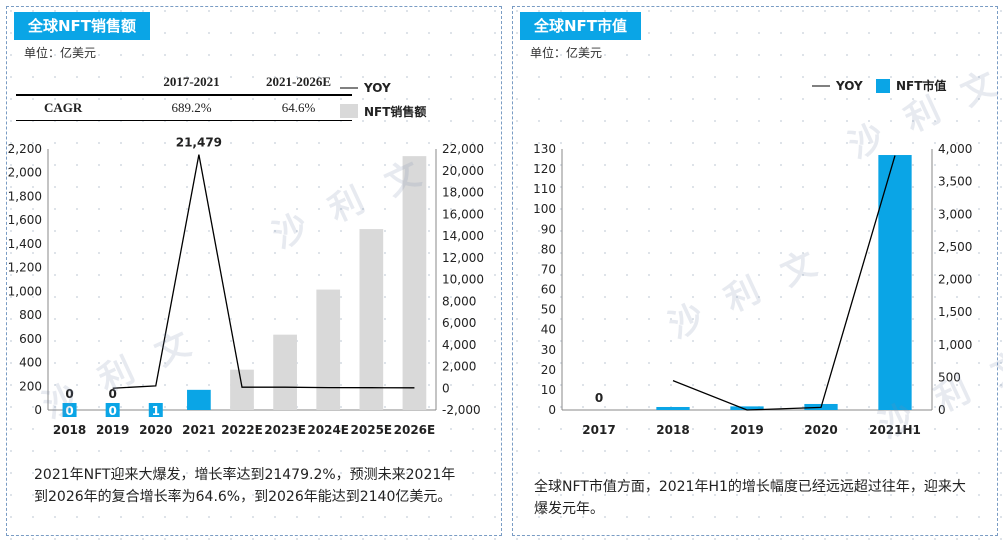  Describe the element at coordinates (463, 236) in the screenshot. I see `y-right-tick-label: 14,000` at that location.